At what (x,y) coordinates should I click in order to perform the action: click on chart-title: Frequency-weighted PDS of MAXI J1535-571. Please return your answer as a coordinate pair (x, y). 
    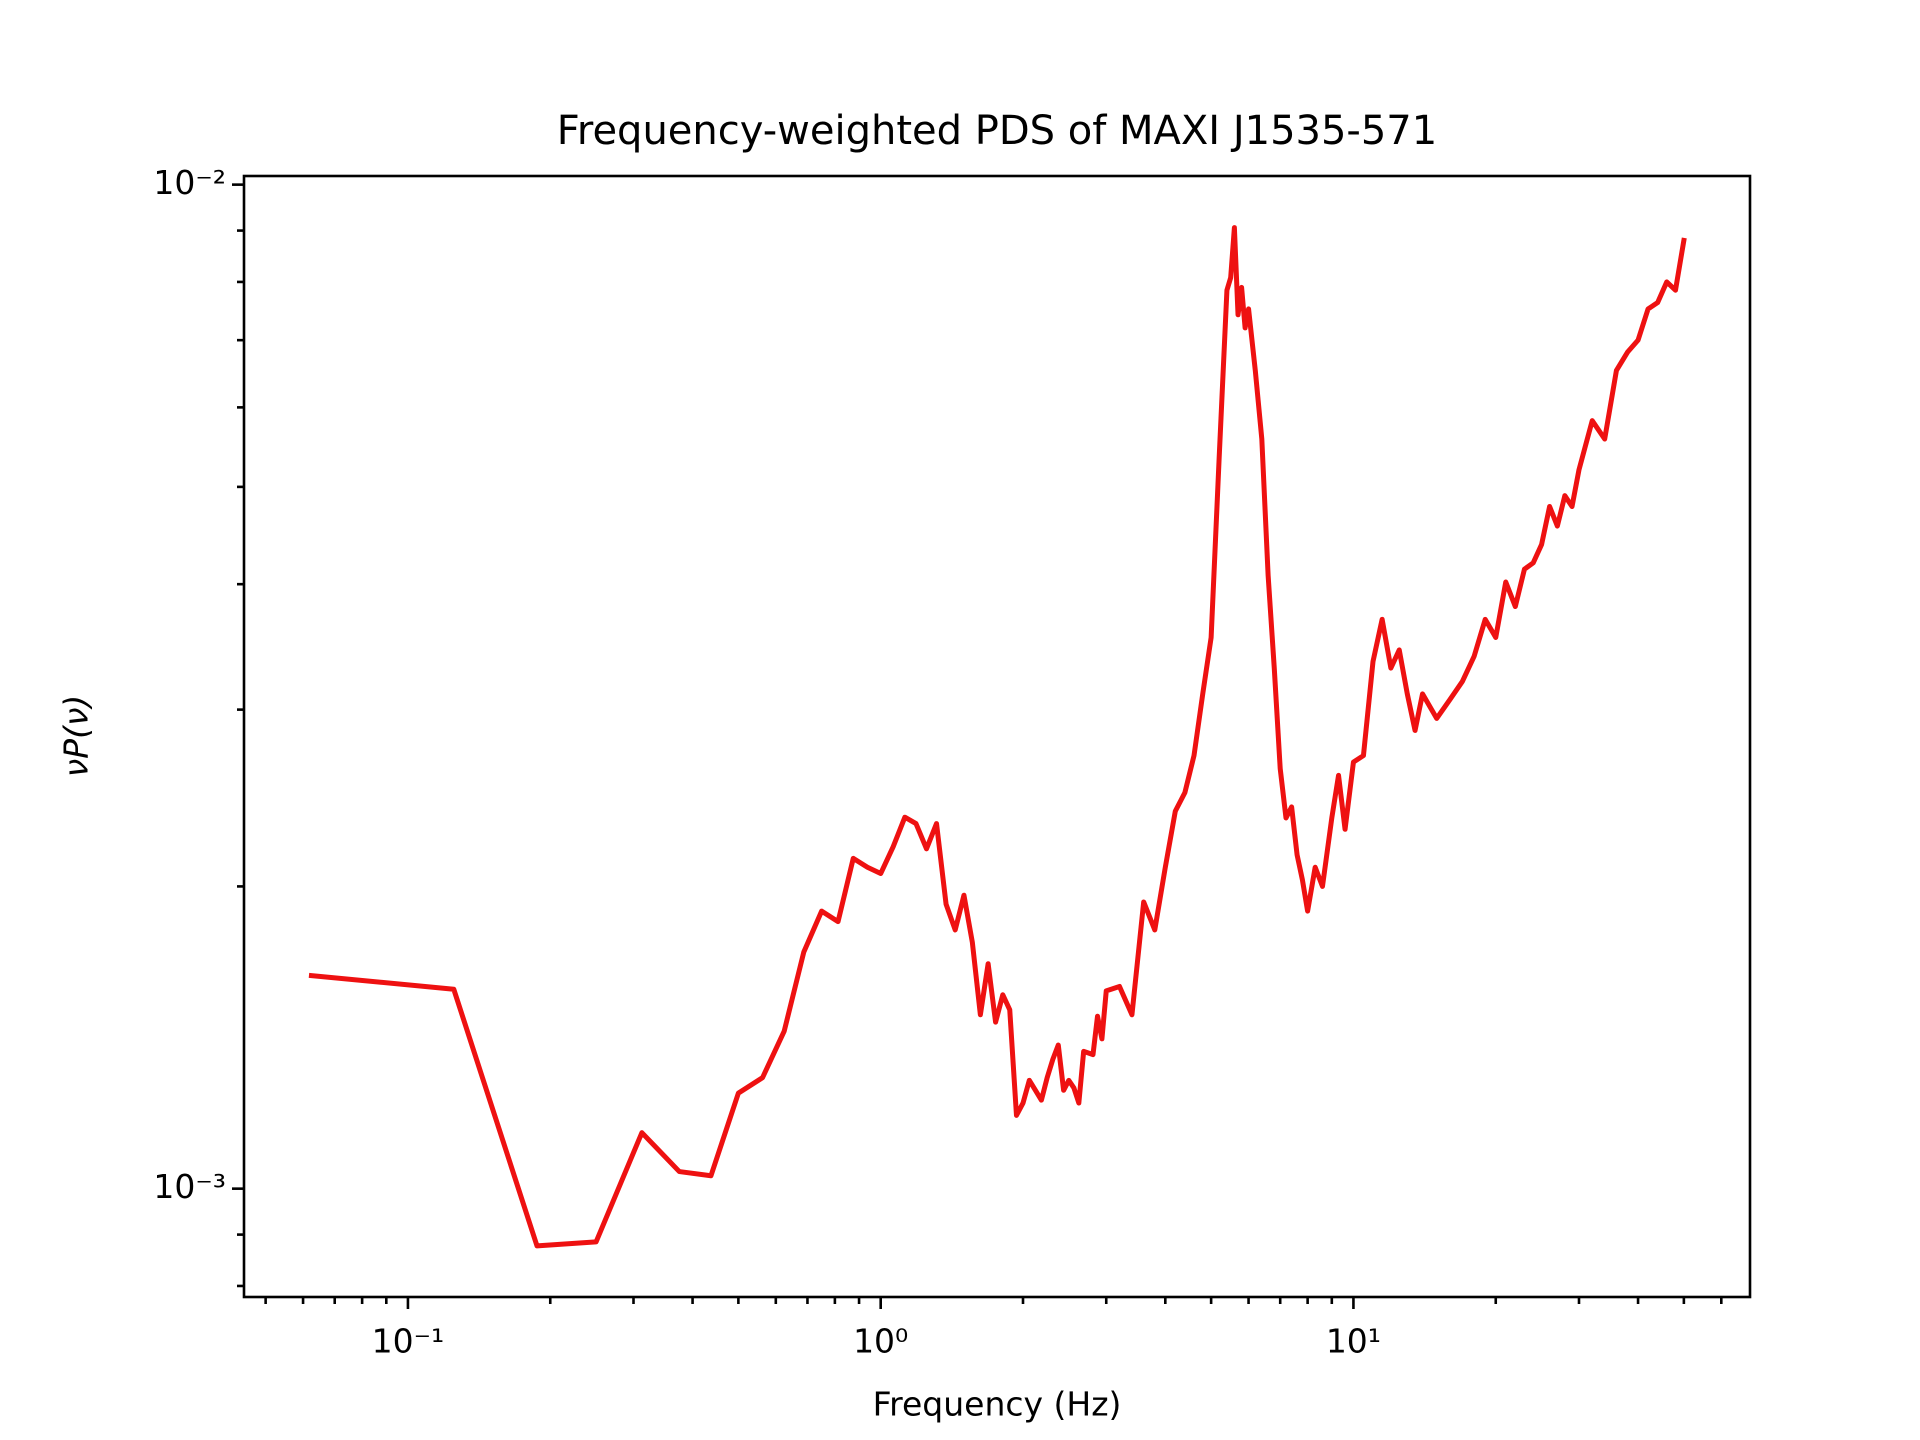
    Looking at the image, I should click on (997, 131).